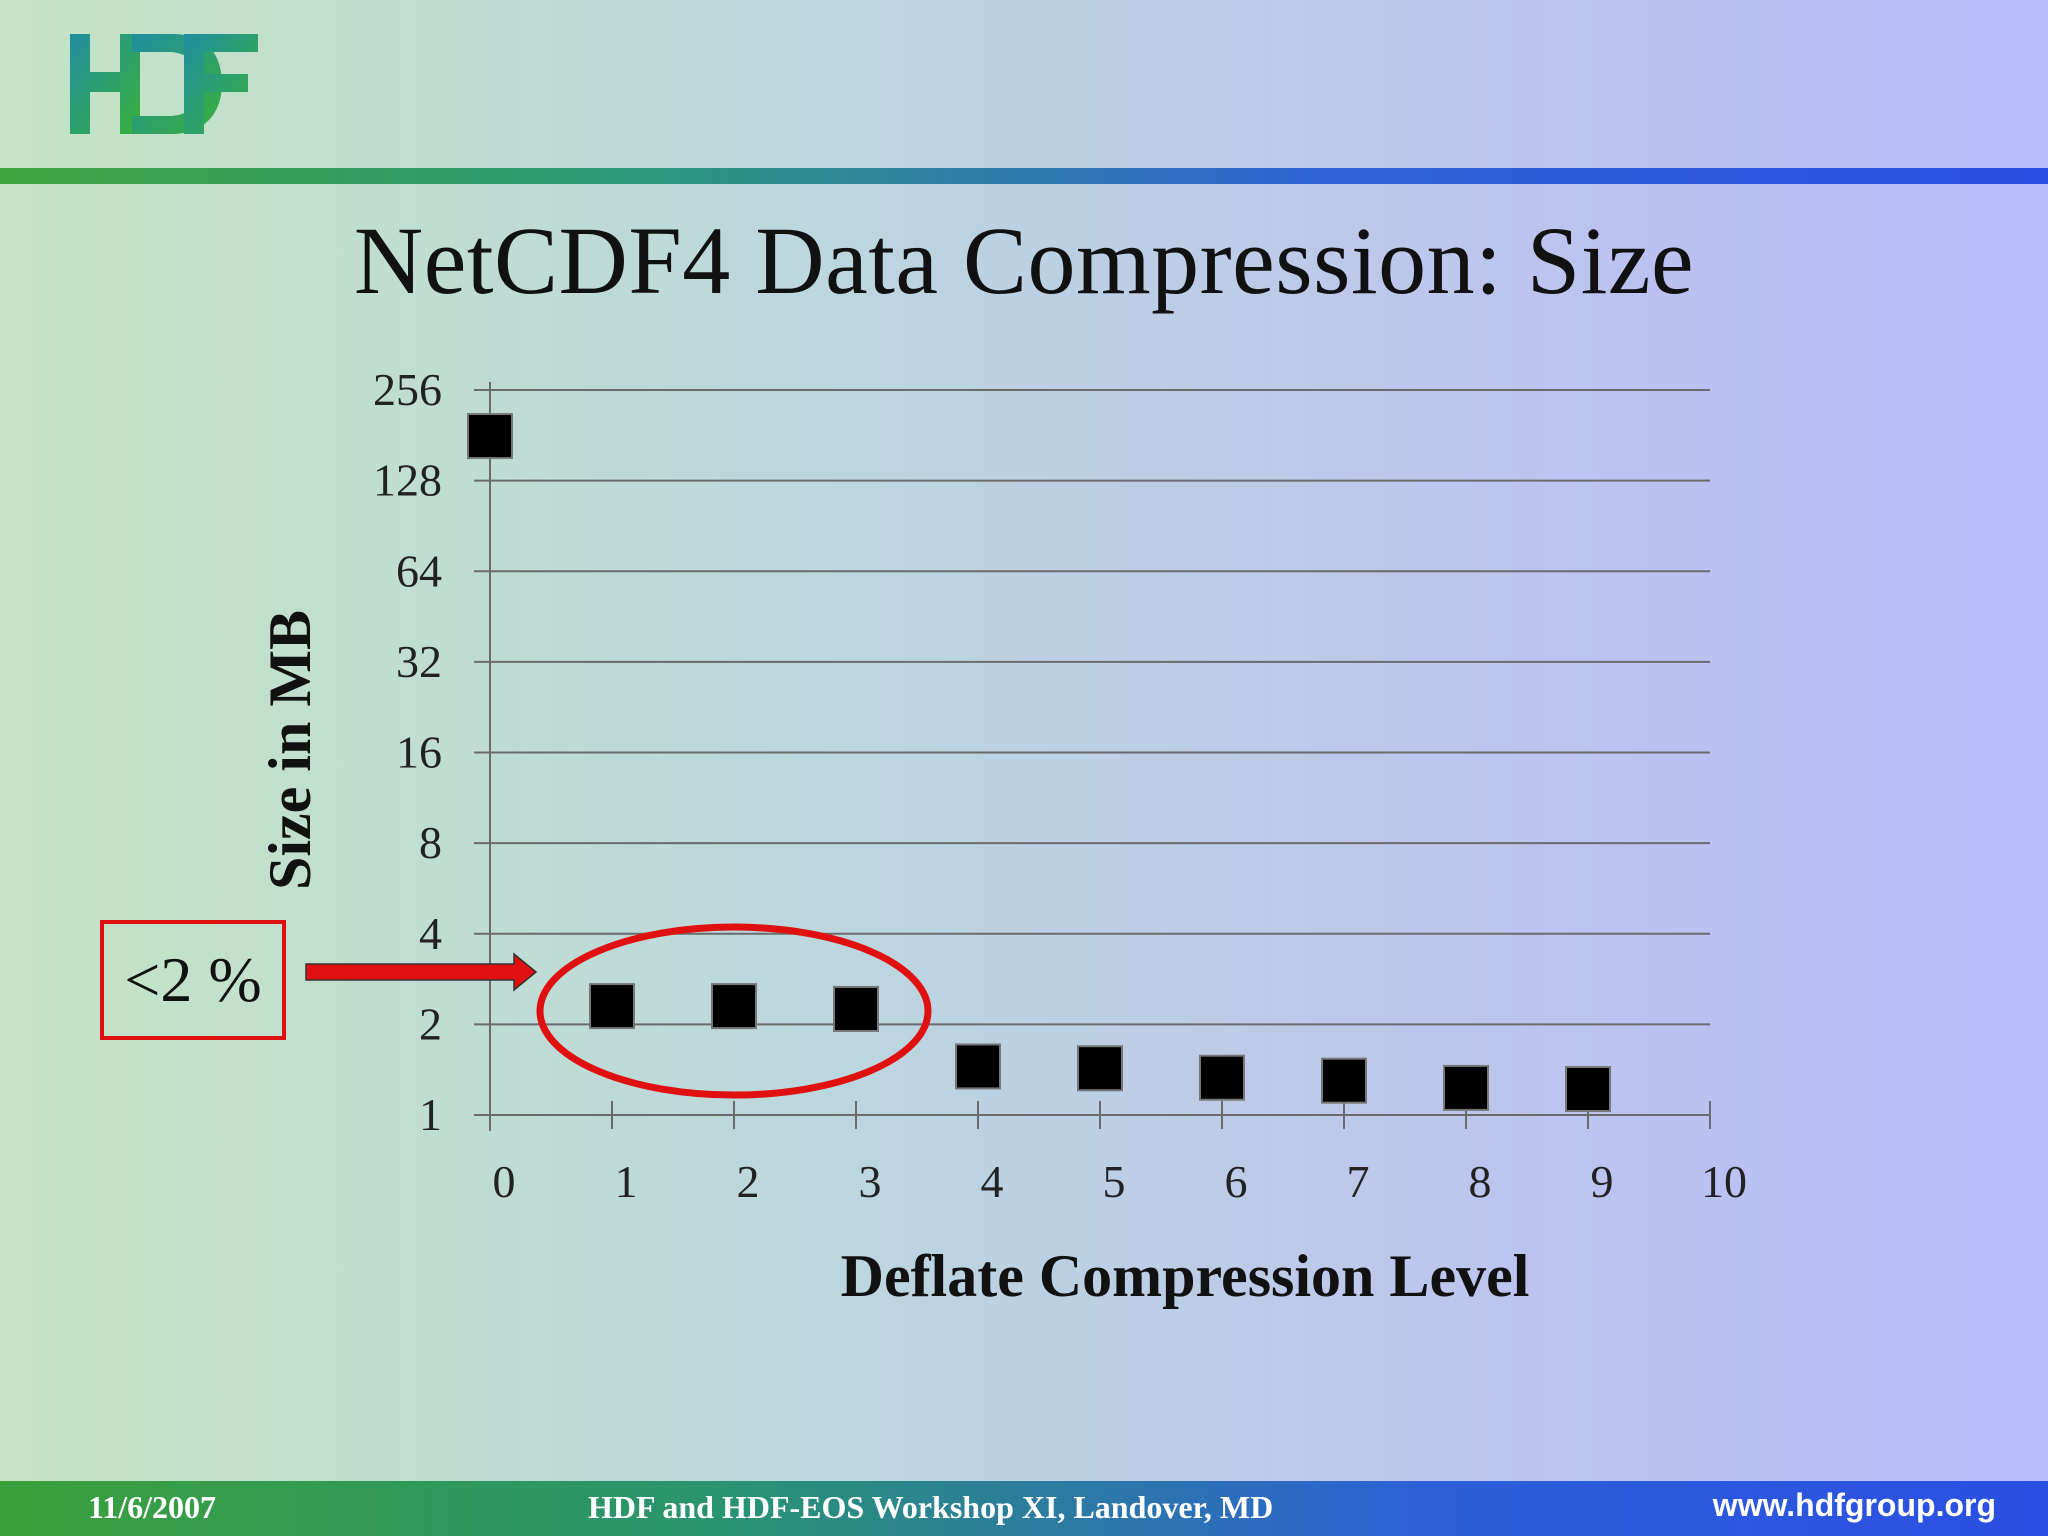 This screenshot has width=2048, height=1536. Describe the element at coordinates (1358, 1181) in the screenshot. I see `x-tick-label: 7` at that location.